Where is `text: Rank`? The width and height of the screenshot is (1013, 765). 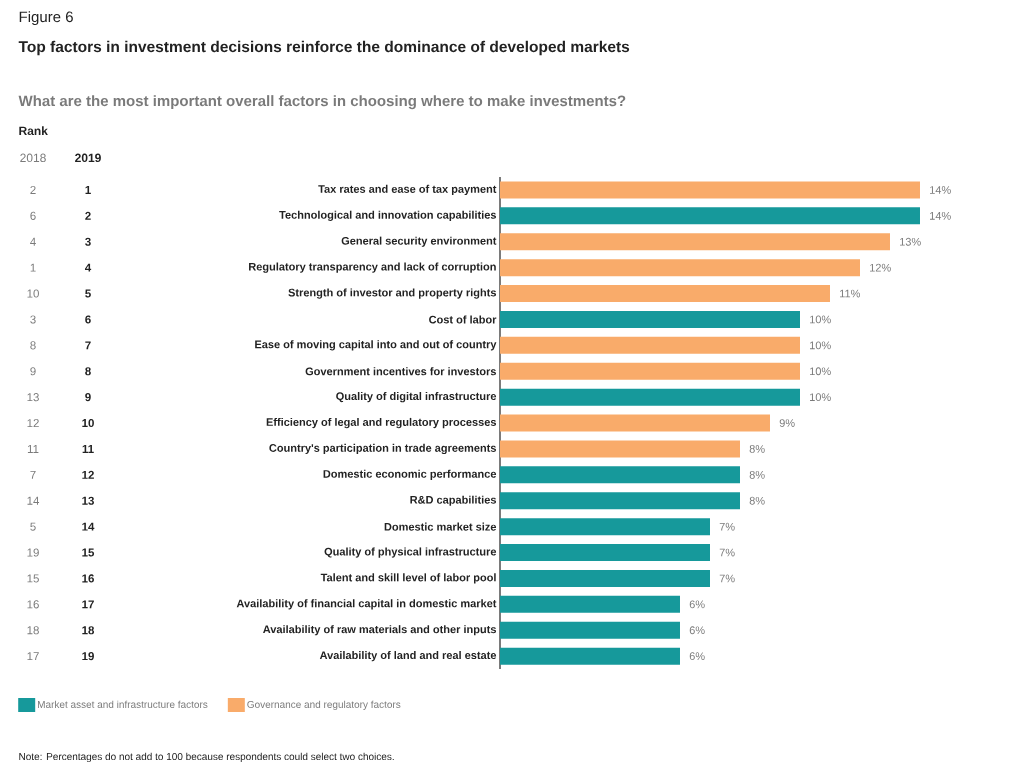 text: Rank is located at coordinates (33, 131).